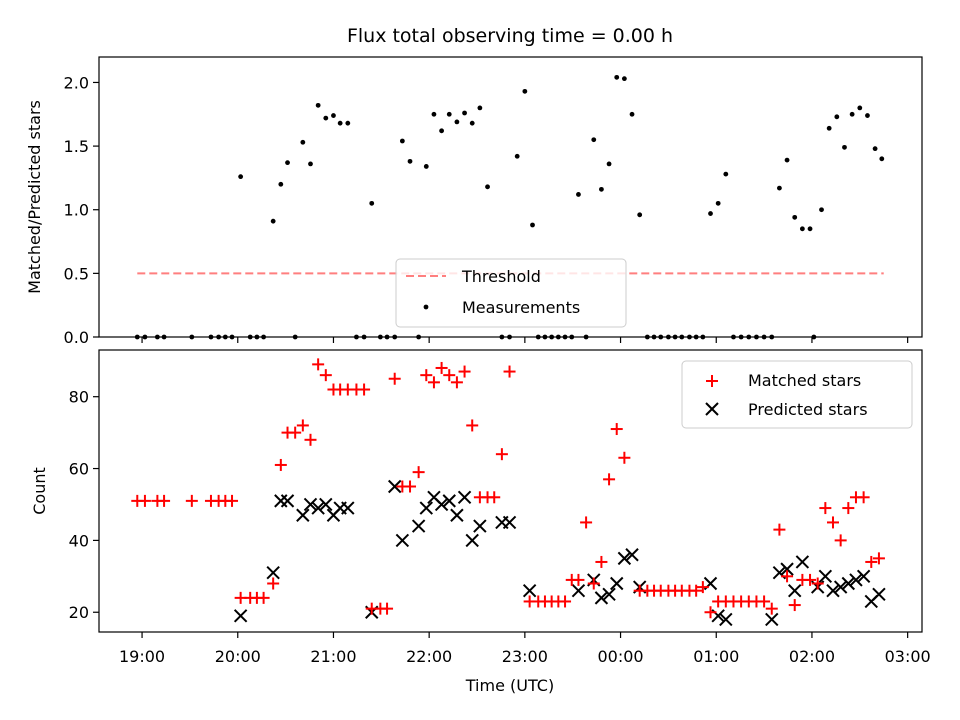  I want to click on predicted-stars-points, so click(559, 553).